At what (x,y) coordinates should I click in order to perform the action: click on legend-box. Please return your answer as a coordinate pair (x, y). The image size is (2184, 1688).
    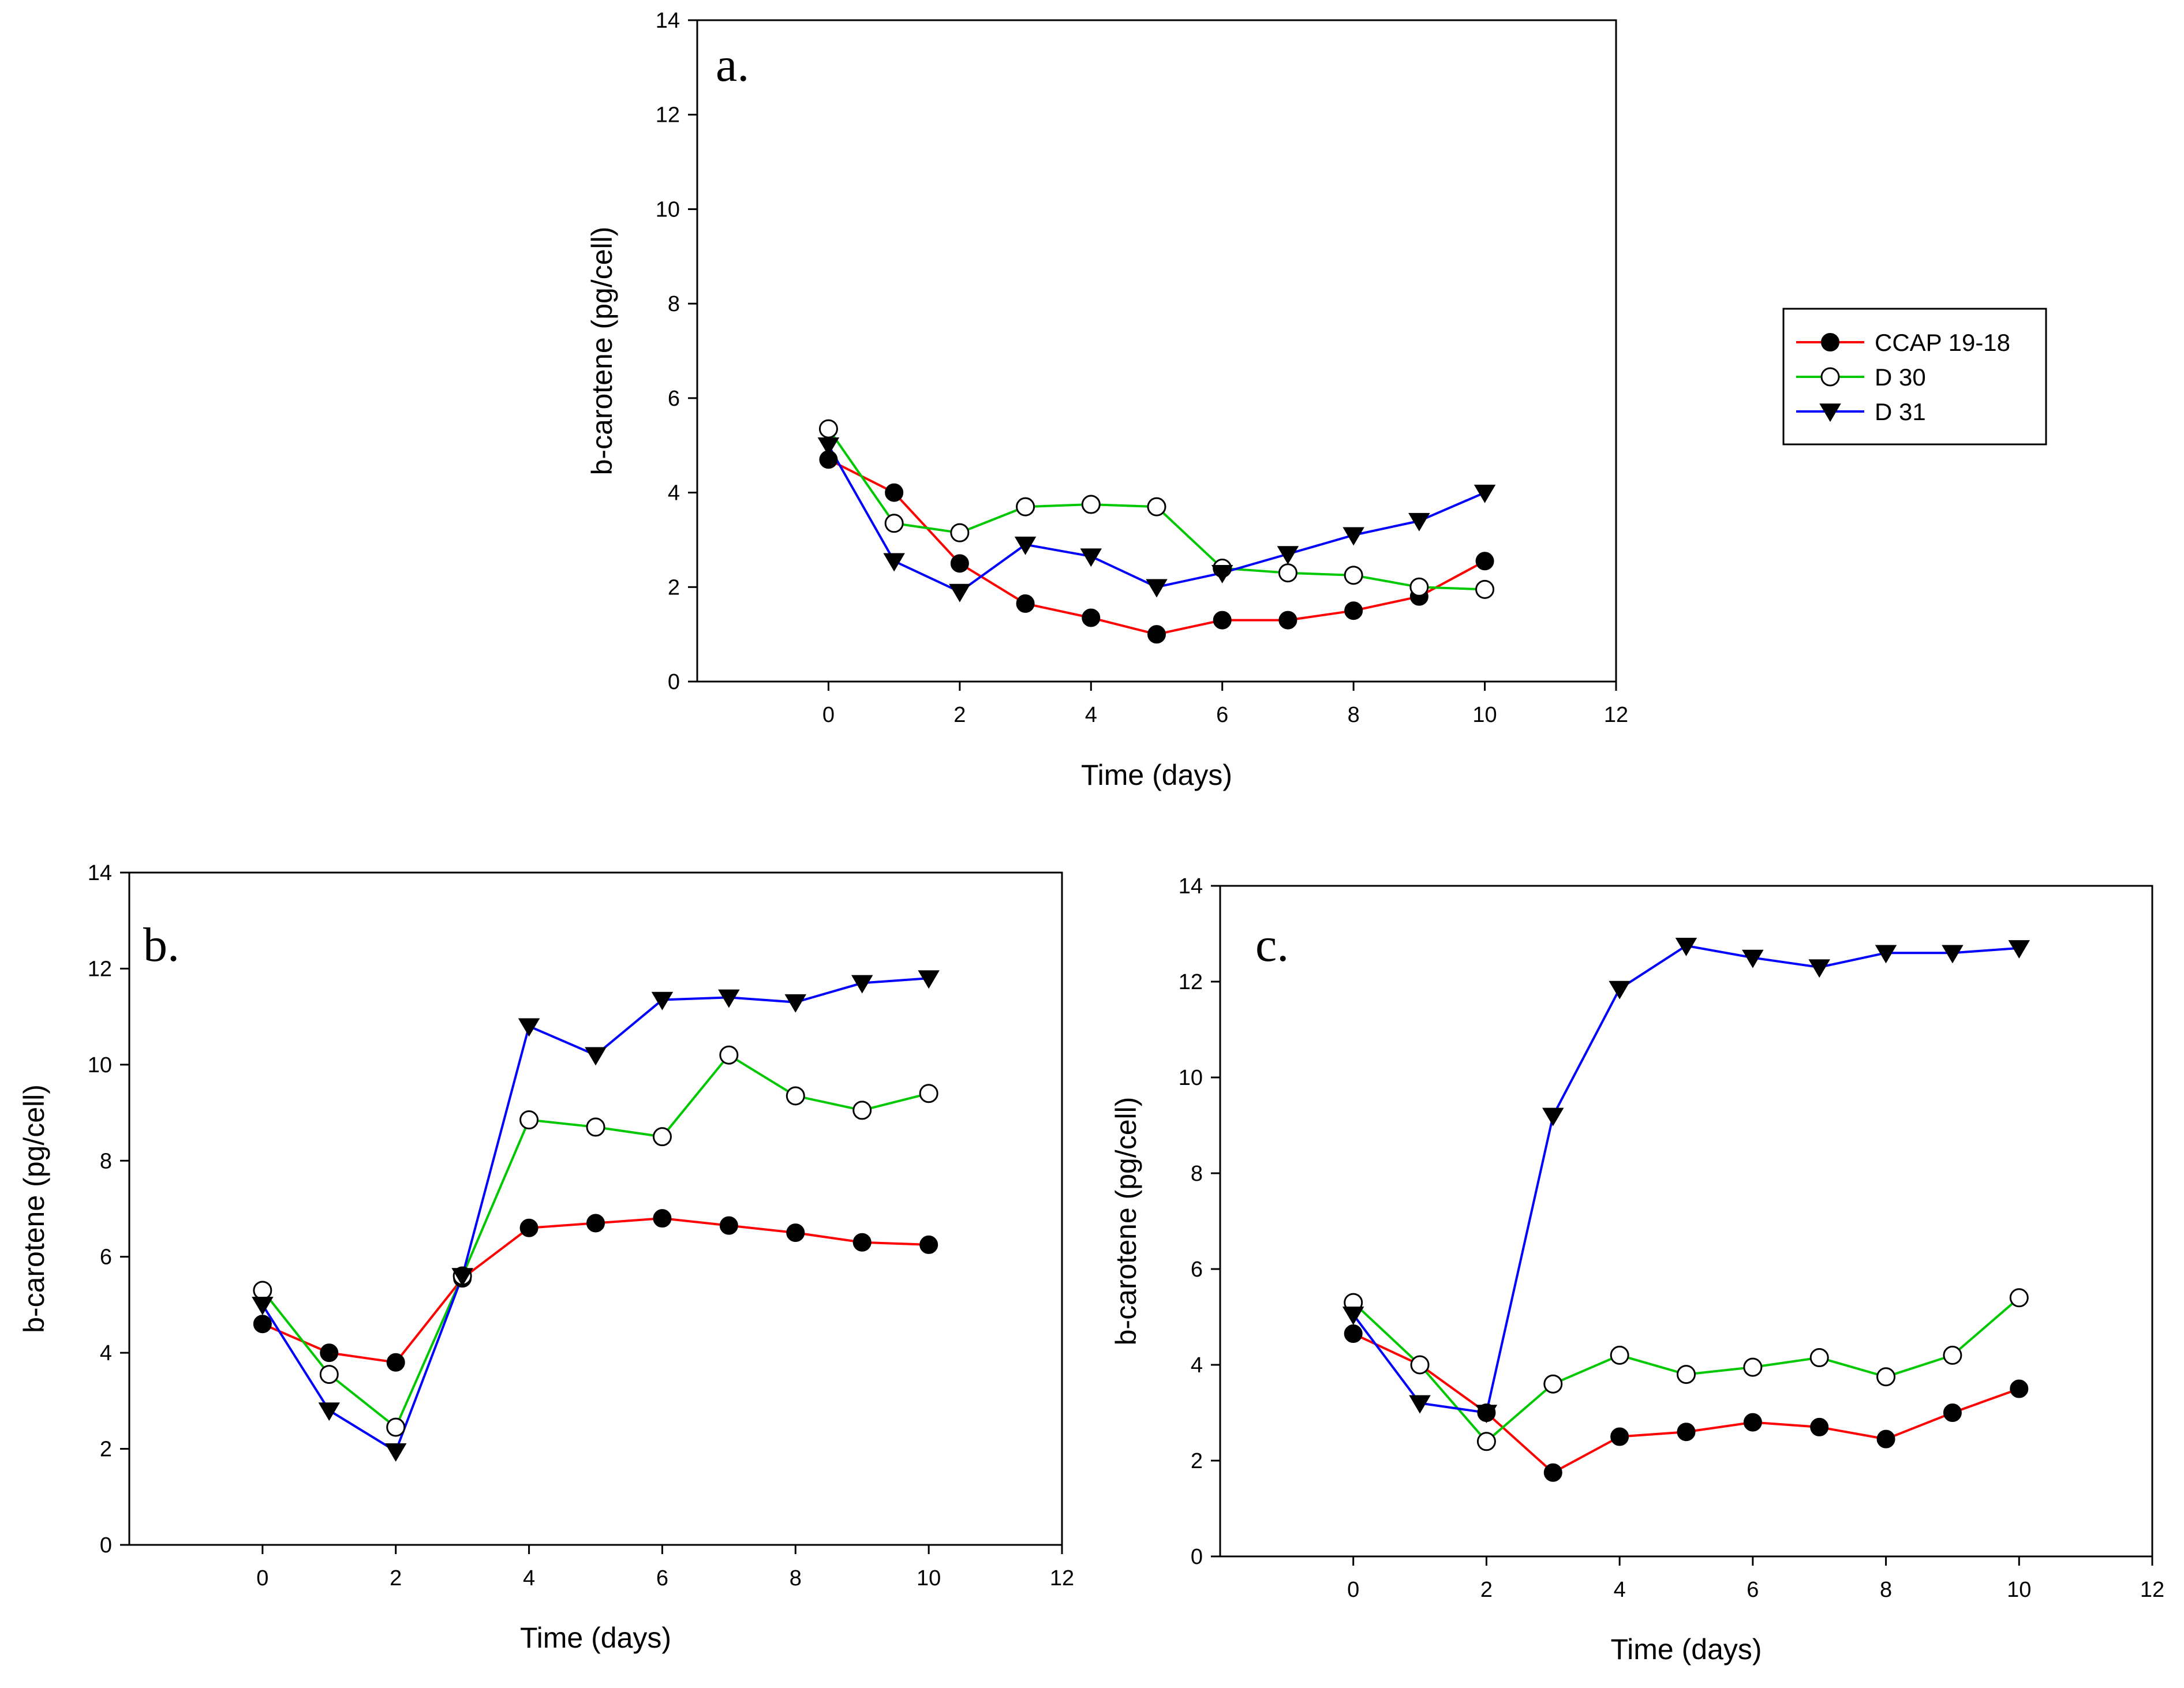
    Looking at the image, I should click on (1914, 377).